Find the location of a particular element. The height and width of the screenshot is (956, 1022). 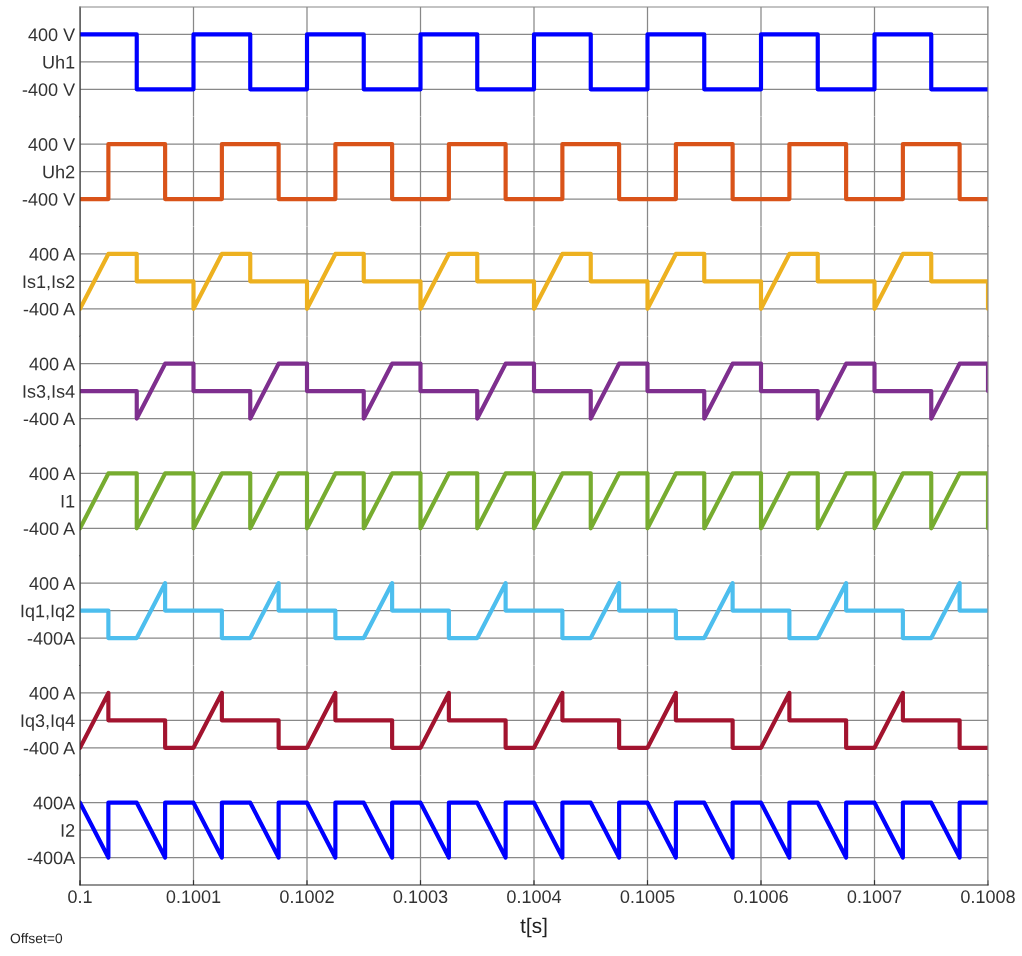

y-tick-label: Uh1 is located at coordinates (59, 62).